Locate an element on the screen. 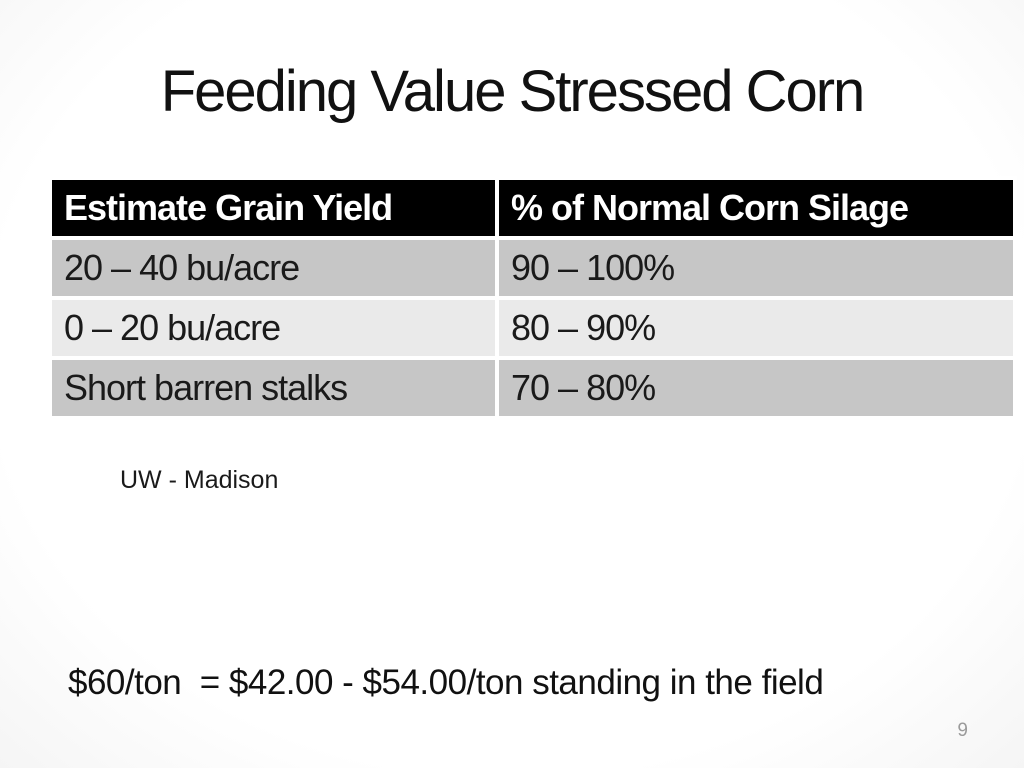 The height and width of the screenshot is (768, 1024). cell-silage-70-80: 70 – 80% is located at coordinates (756, 388).